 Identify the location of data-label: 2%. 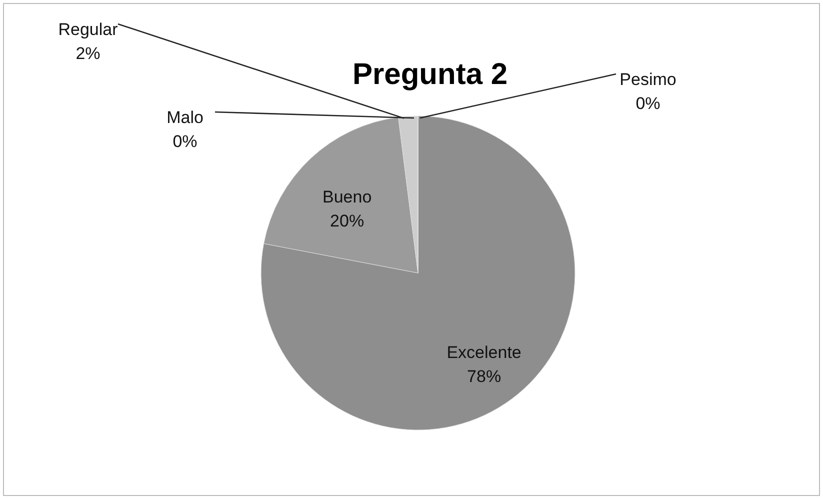
(88, 53).